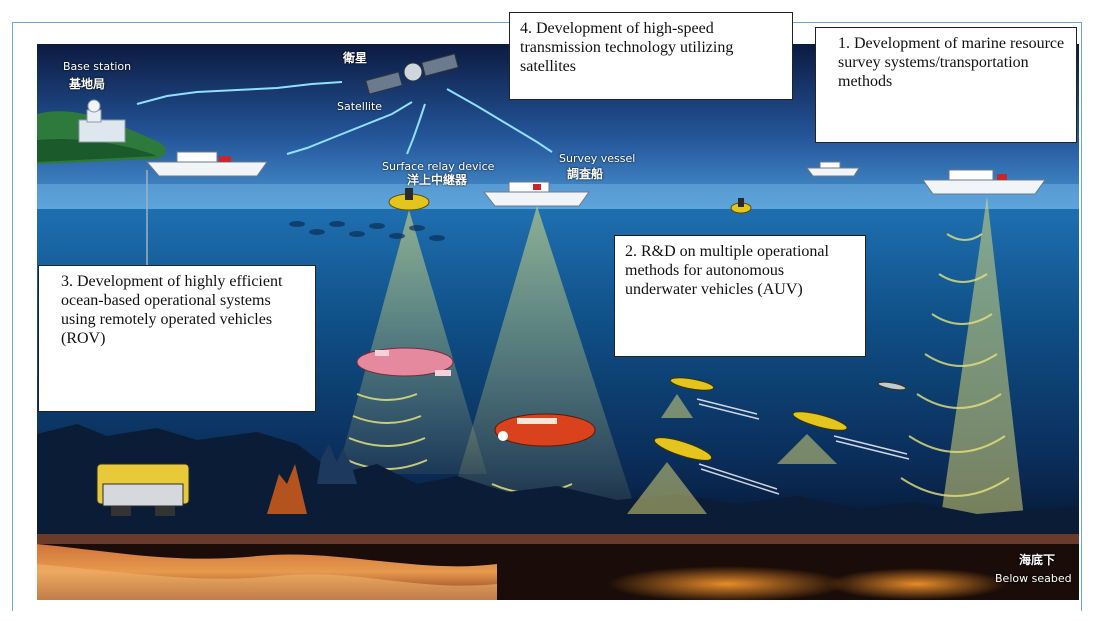 This screenshot has width=1094, height=621. I want to click on satellite-icon, so click(412, 74).